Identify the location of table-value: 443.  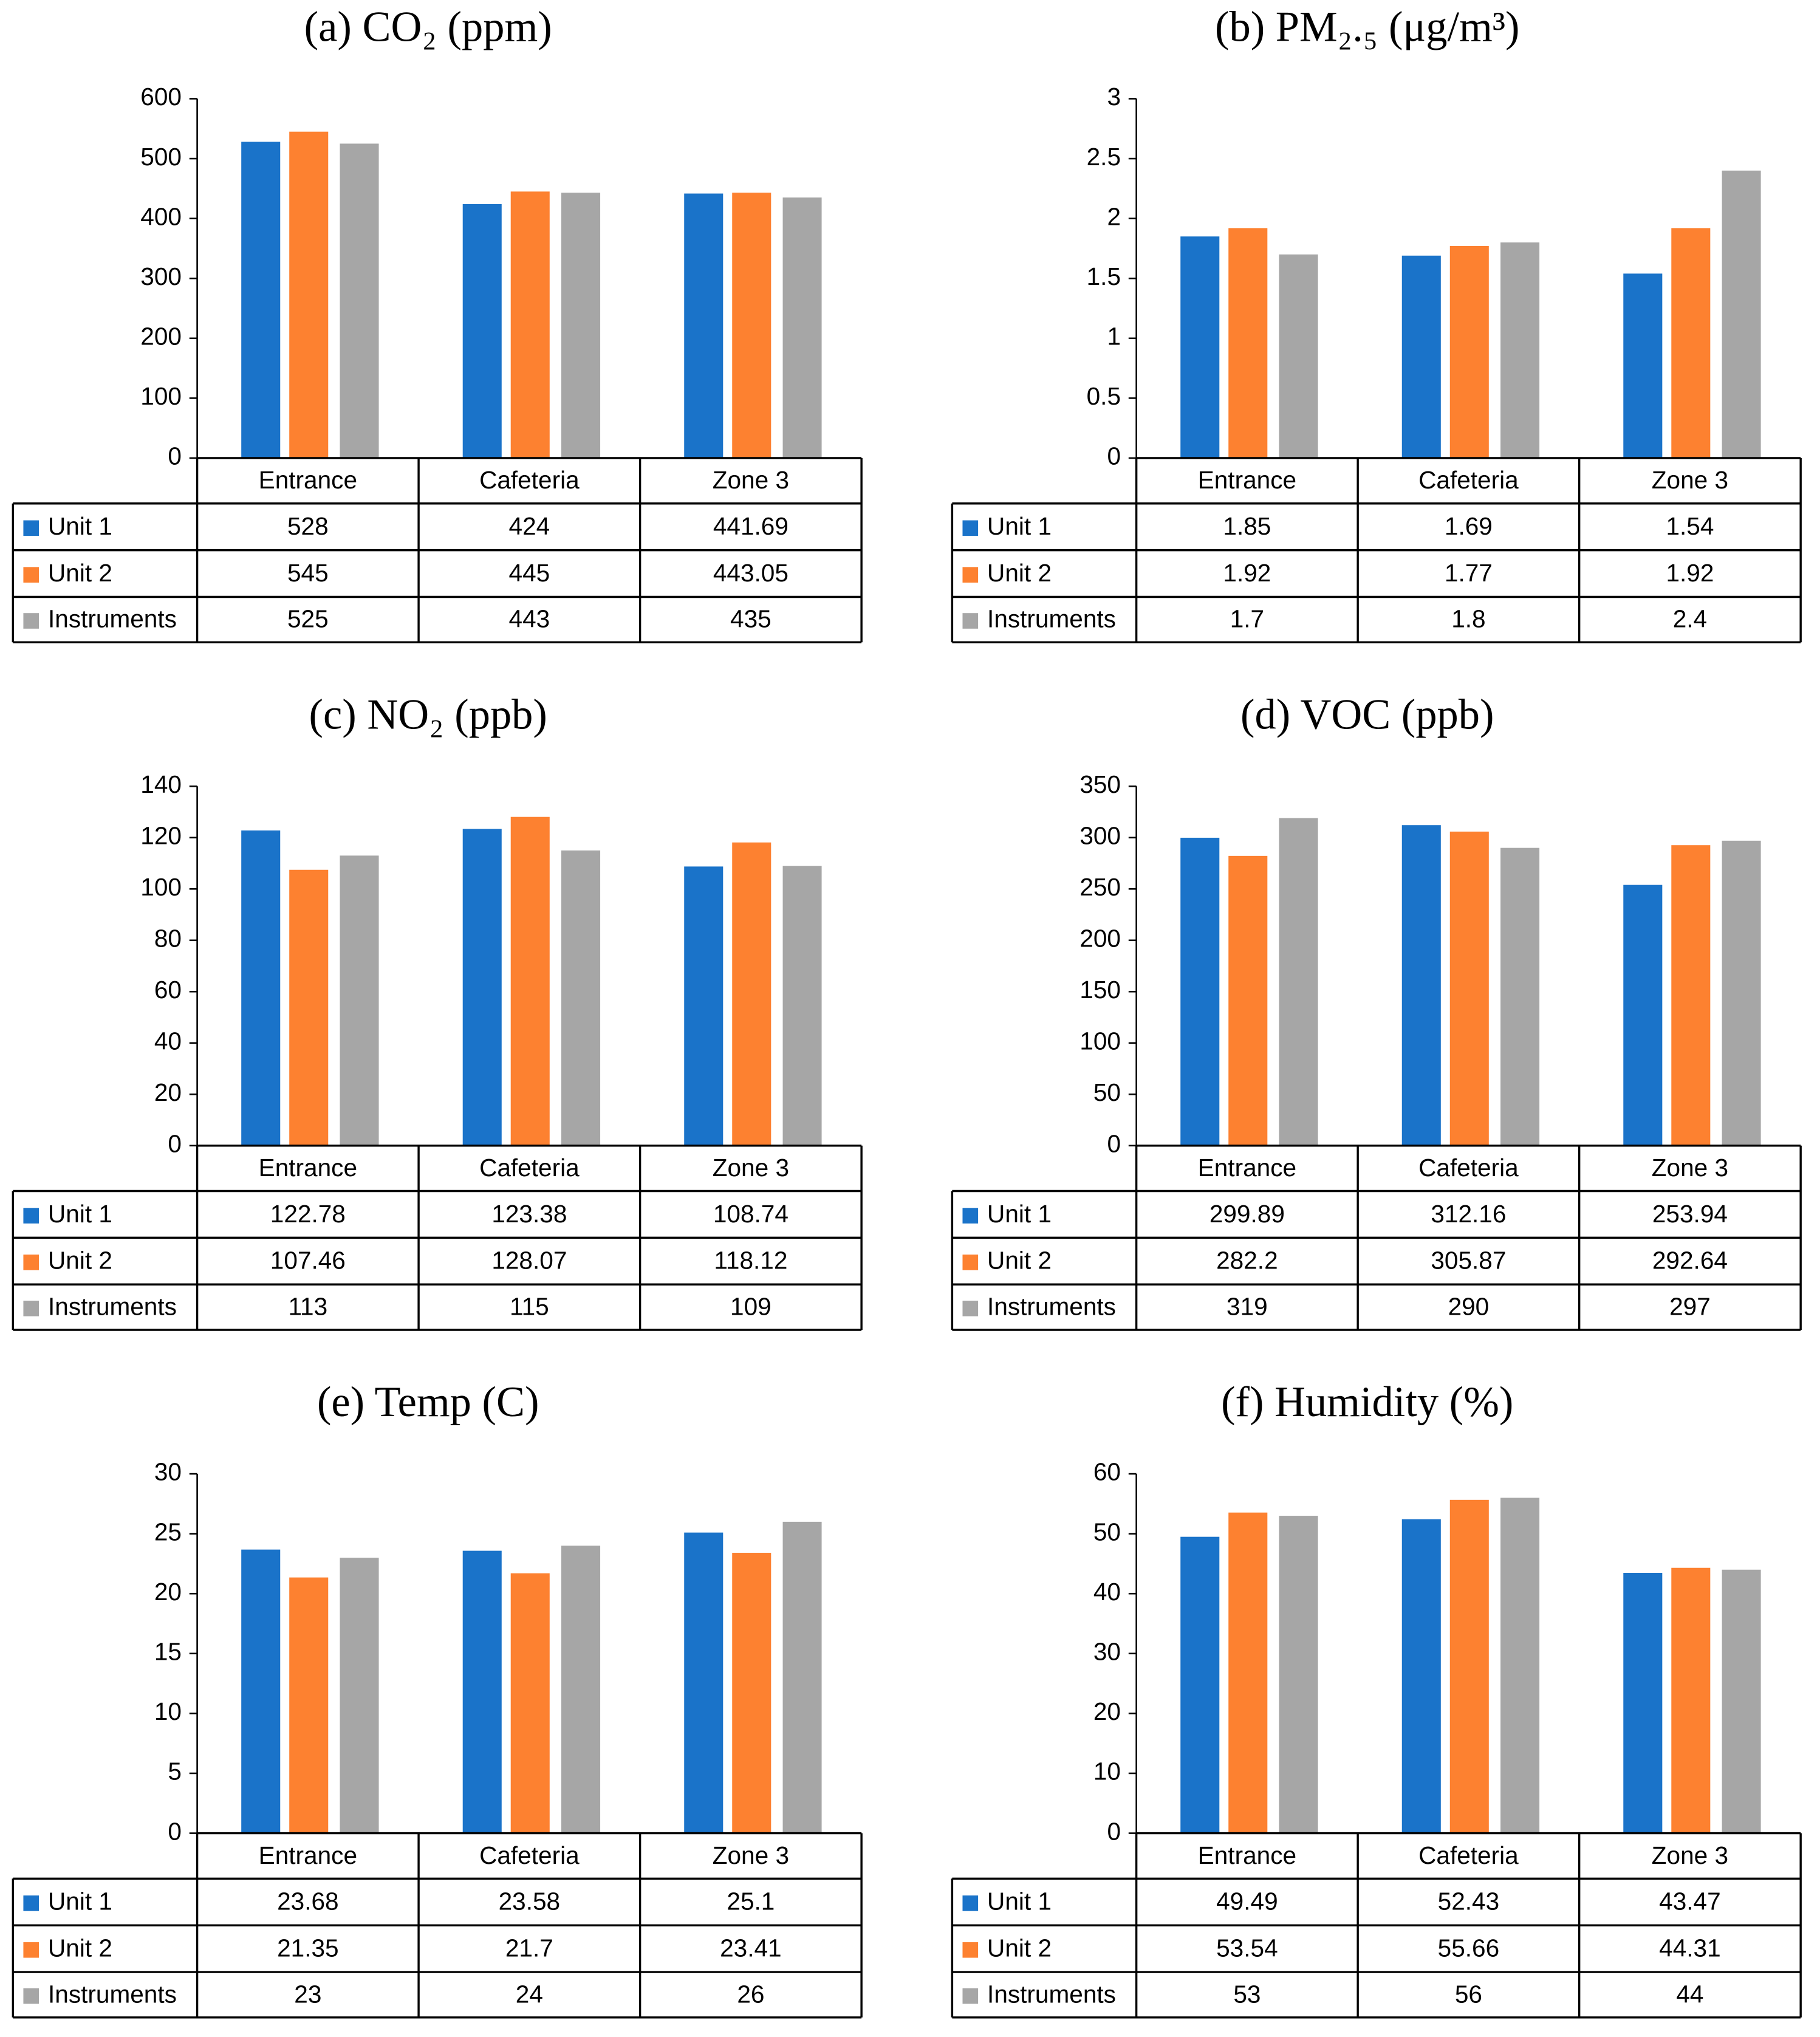
(529, 619).